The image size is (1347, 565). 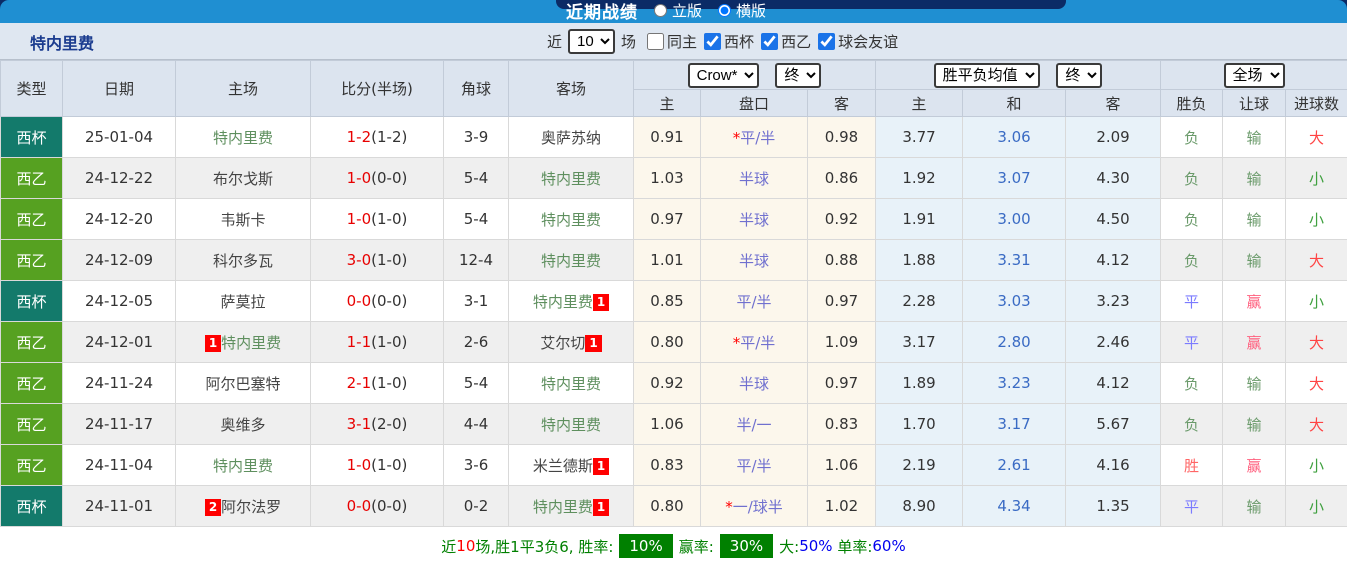 What do you see at coordinates (213, 507) in the screenshot?
I see `red-card-badge: 2` at bounding box center [213, 507].